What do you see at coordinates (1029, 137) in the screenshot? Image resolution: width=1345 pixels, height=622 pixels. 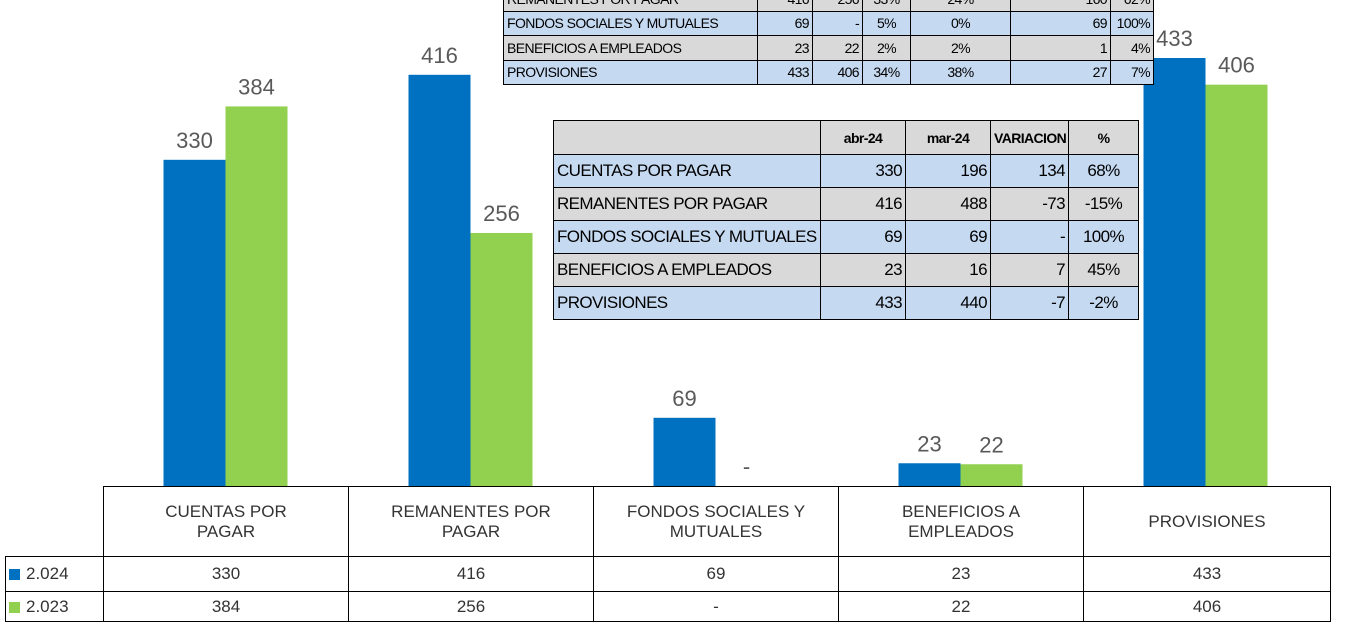 I see `header-cell: VARIACION` at bounding box center [1029, 137].